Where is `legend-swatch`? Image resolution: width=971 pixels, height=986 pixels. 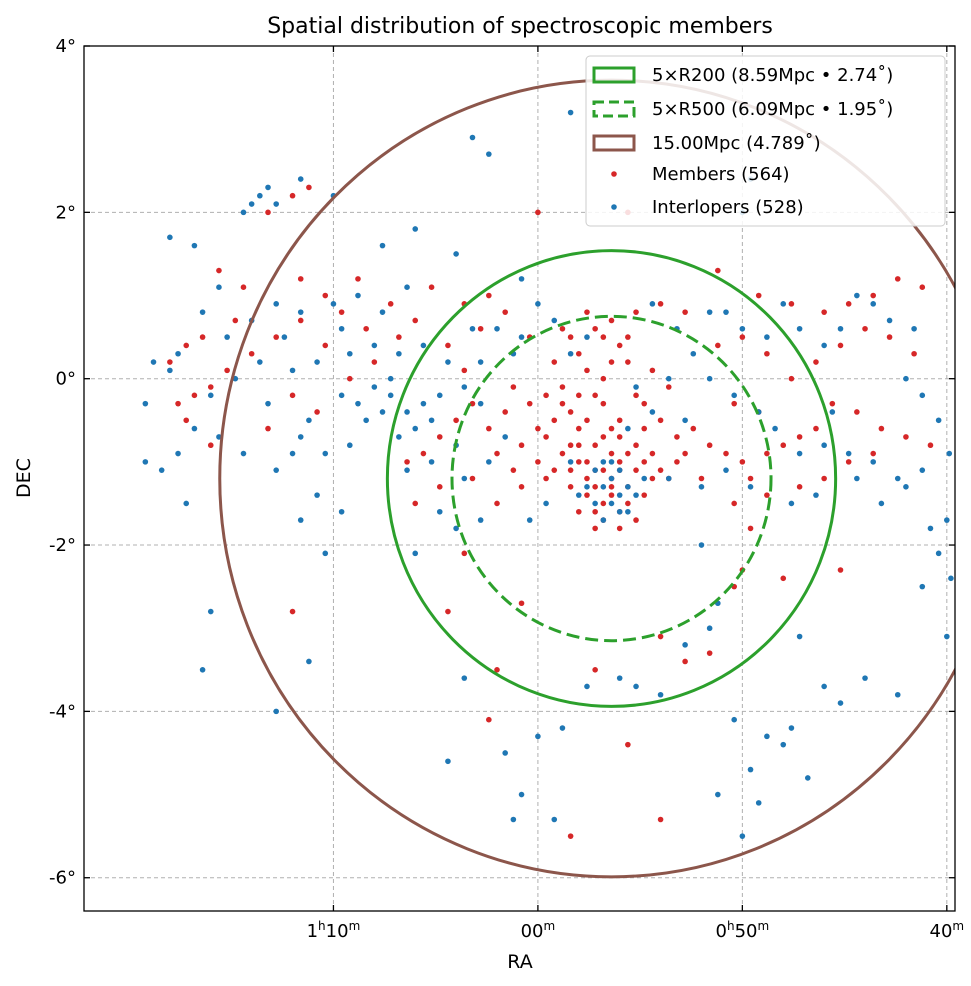 legend-swatch is located at coordinates (614, 143).